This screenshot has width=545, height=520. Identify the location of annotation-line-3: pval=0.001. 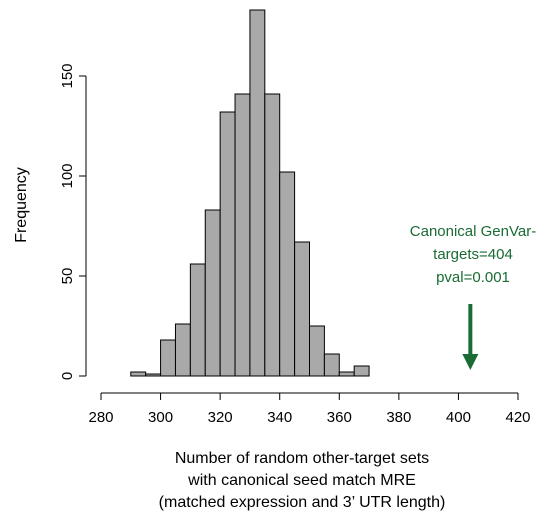
(473, 277).